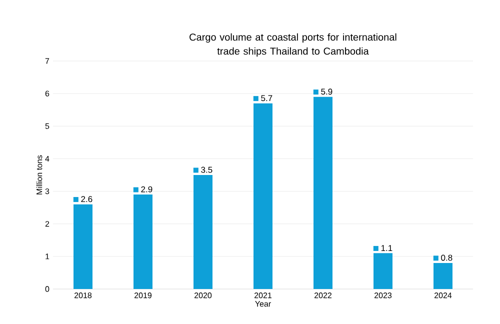 This screenshot has height=324, width=500. What do you see at coordinates (47, 159) in the screenshot?
I see `y-tick-label: 4` at bounding box center [47, 159].